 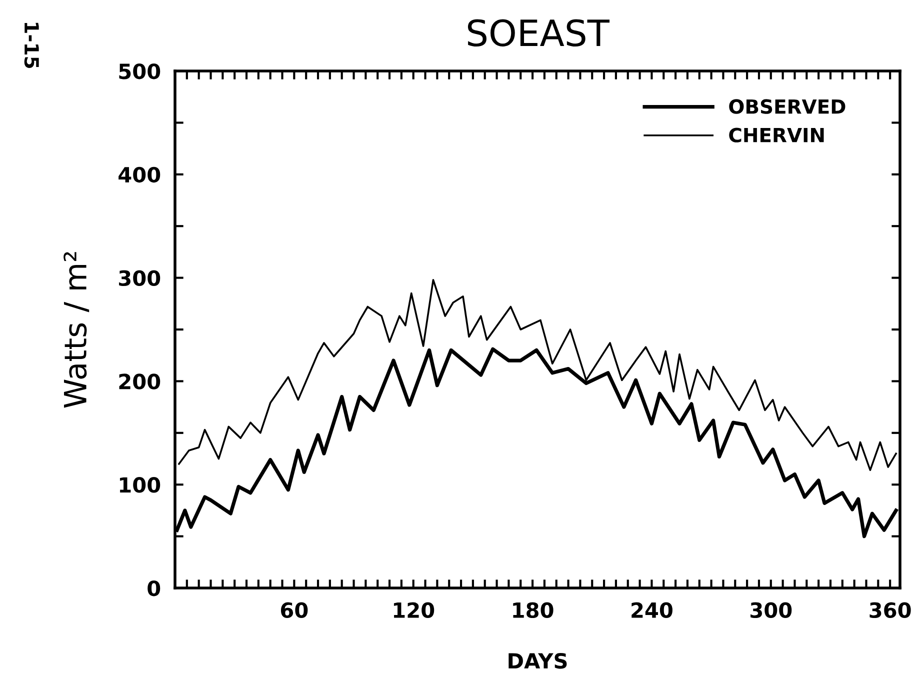 I want to click on x-tick-label: 300, so click(x=771, y=610).